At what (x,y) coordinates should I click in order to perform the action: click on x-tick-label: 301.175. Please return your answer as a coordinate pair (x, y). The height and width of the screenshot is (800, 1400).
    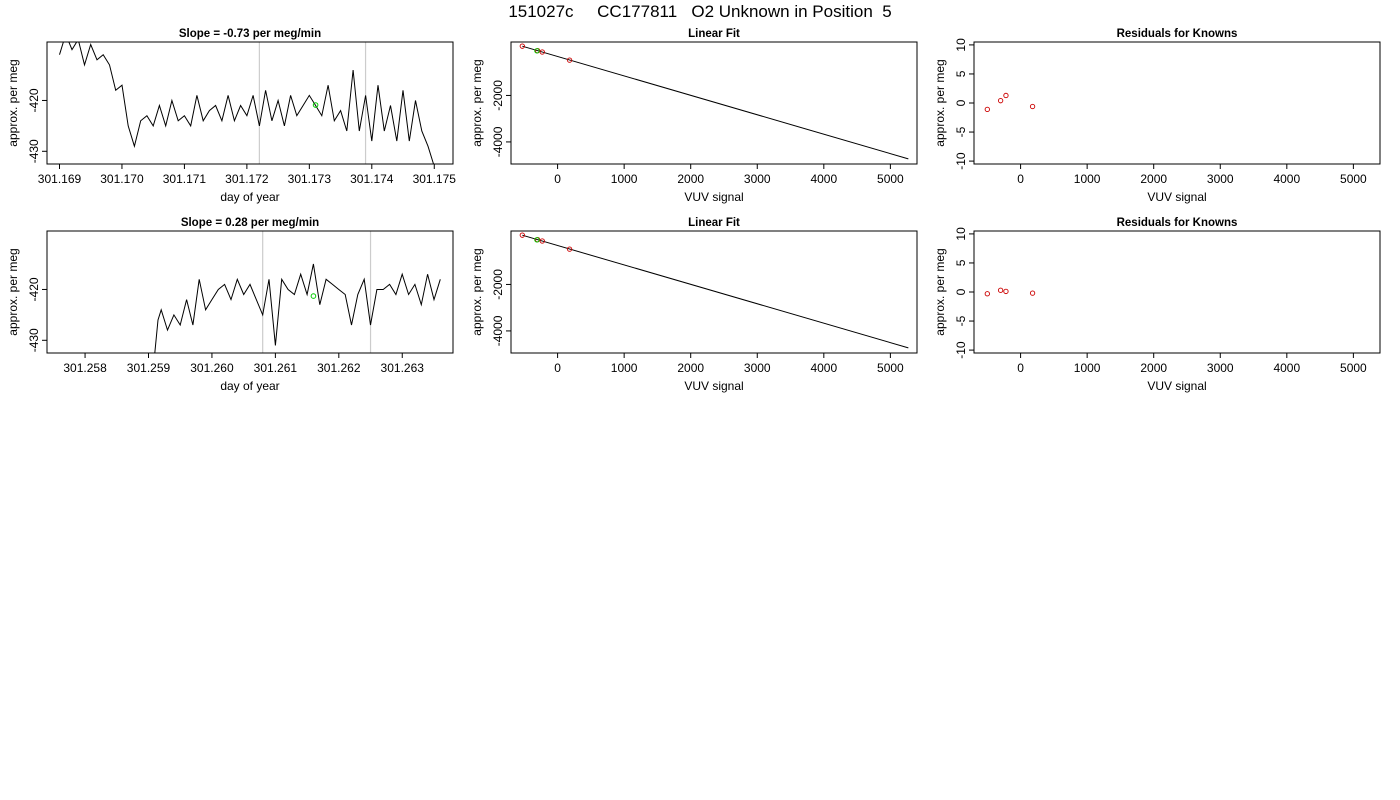
    Looking at the image, I should click on (435, 179).